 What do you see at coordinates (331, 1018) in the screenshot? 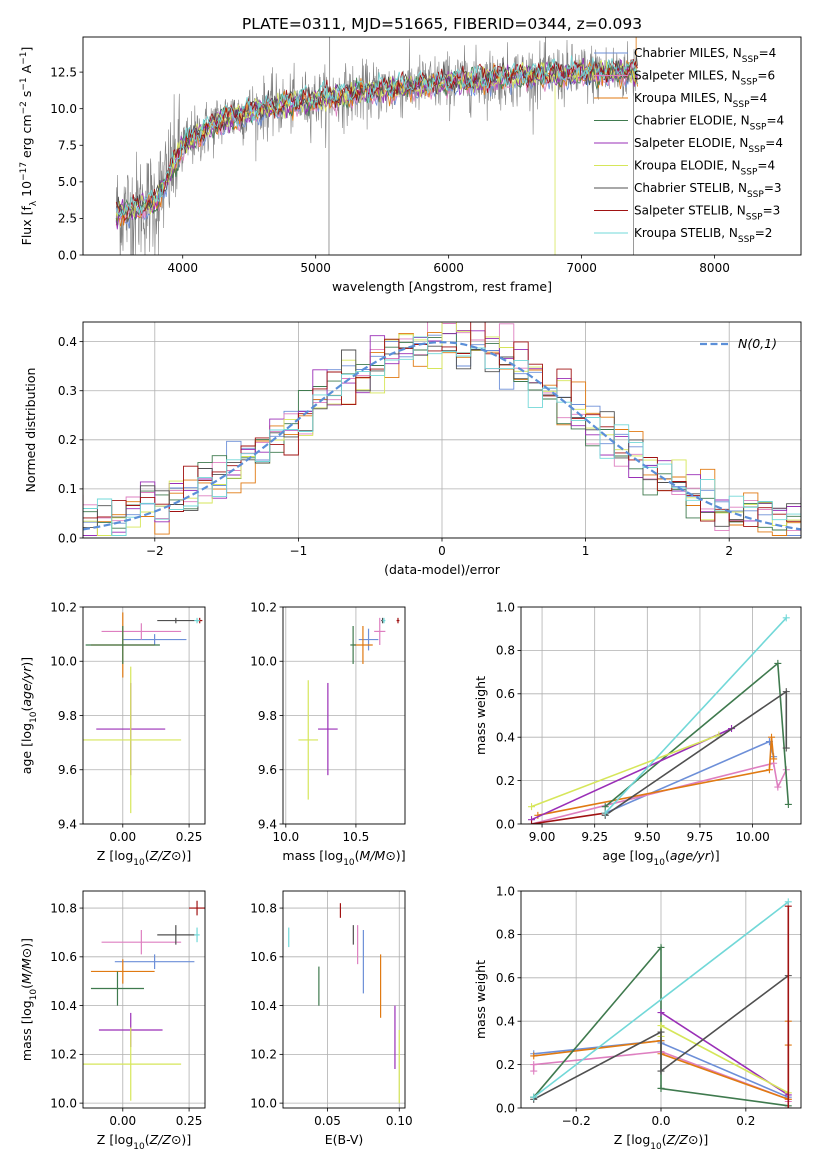
I see `panel-mass_vs_ebv: 0.05 0.10 10.0 10.2 10.4 10.6 10.8 E(B-V)` at bounding box center [331, 1018].